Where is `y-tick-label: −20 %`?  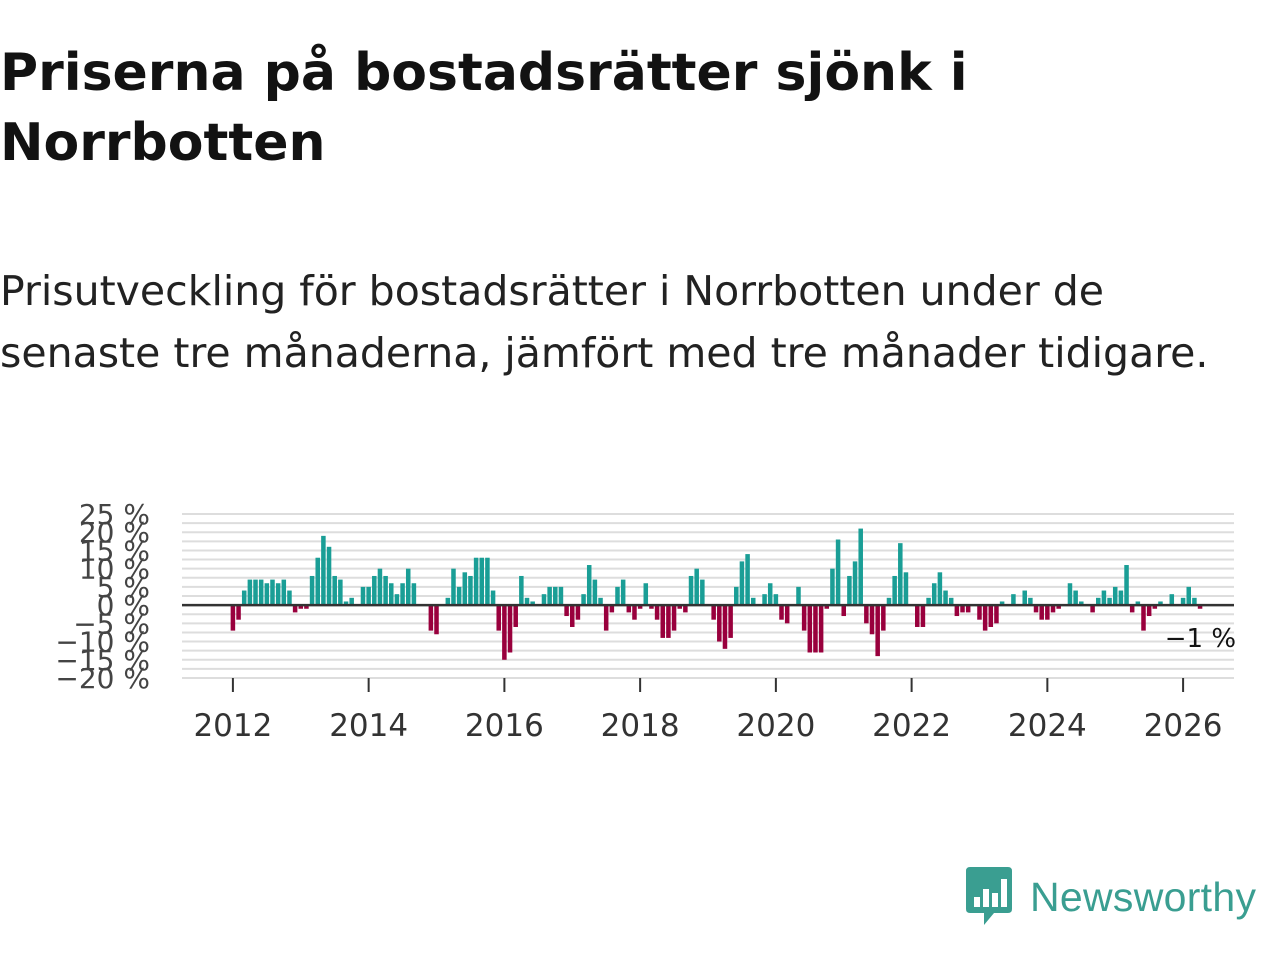
y-tick-label: −20 % is located at coordinates (102, 678).